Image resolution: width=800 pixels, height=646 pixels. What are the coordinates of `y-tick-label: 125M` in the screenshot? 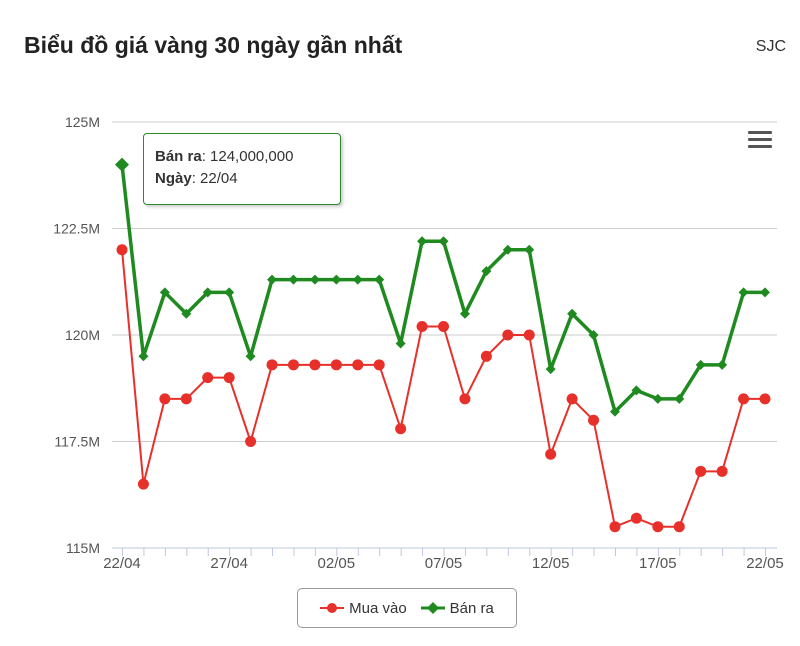 It's located at (82, 122).